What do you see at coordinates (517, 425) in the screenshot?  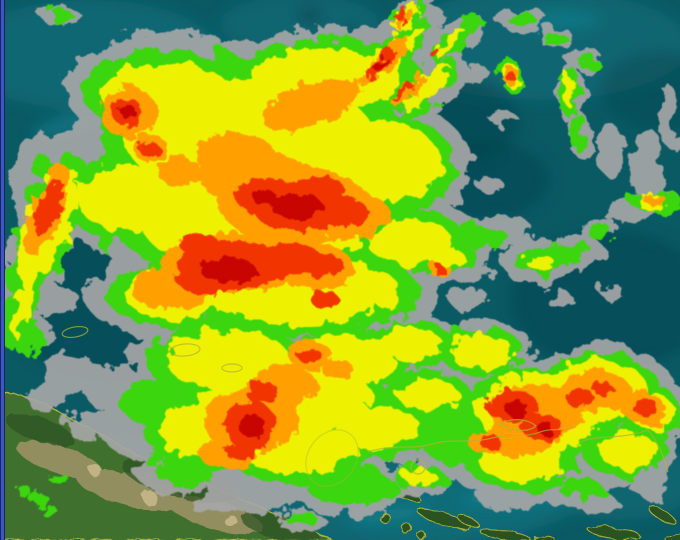 I see `coastline-loop` at bounding box center [517, 425].